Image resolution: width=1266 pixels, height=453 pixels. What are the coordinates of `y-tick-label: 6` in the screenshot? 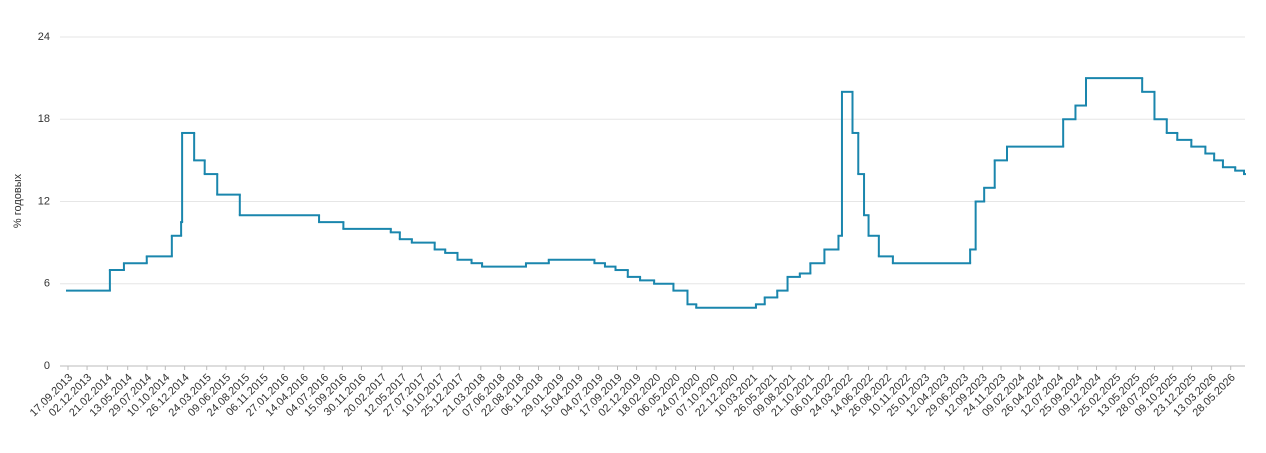 It's located at (47, 284).